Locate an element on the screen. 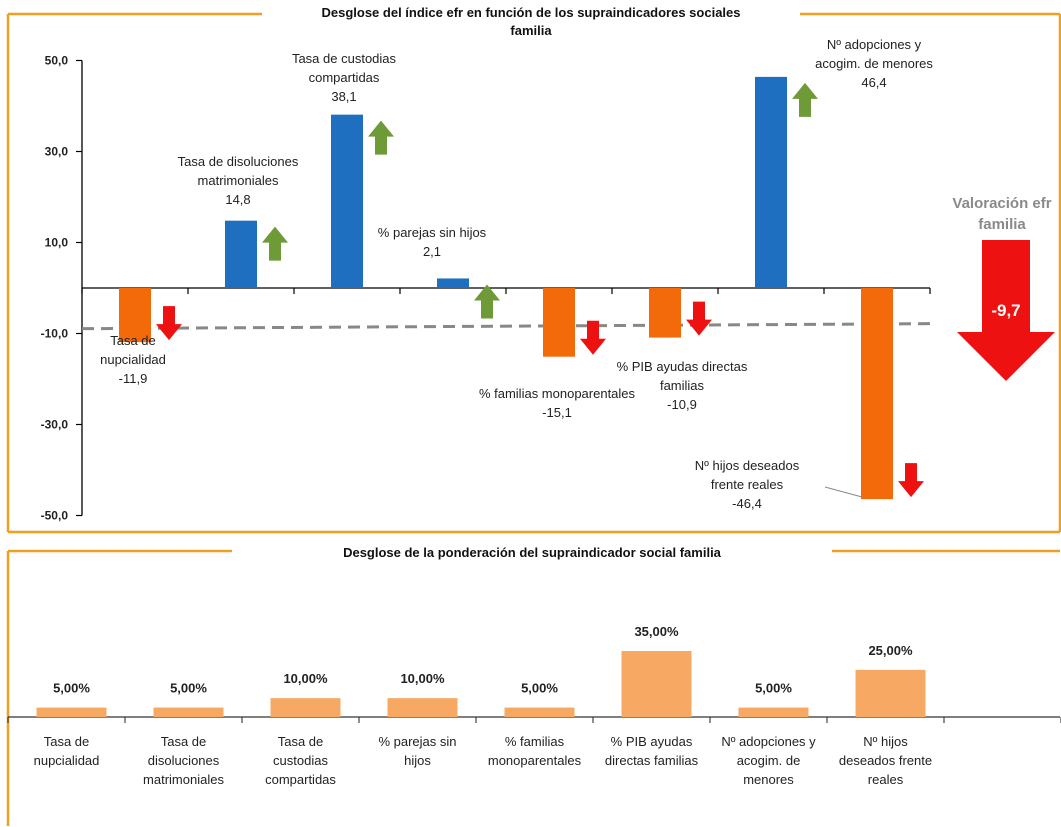 This screenshot has width=1061, height=827. valuation-down-arrow-icon is located at coordinates (1006, 310).